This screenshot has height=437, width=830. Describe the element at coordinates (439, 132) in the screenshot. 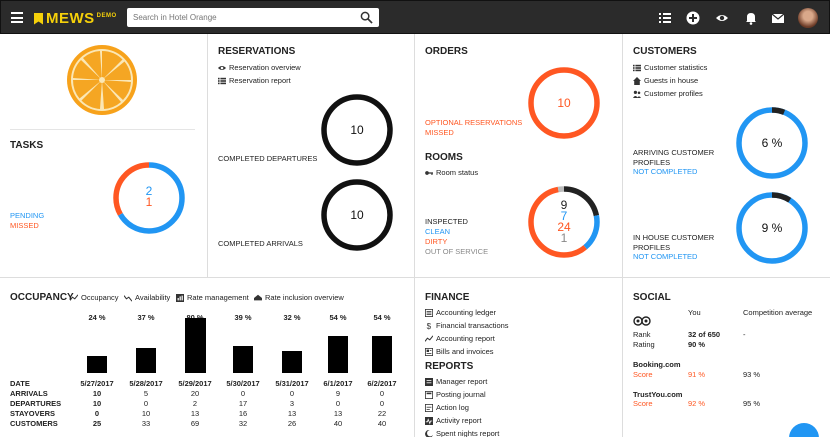

I see `orders-missed-label: MISSED` at that location.